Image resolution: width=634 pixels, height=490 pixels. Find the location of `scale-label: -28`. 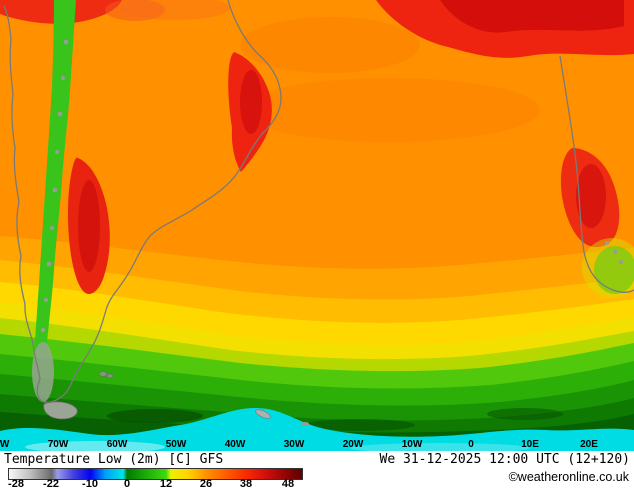

scale-label: -28 is located at coordinates (16, 484).